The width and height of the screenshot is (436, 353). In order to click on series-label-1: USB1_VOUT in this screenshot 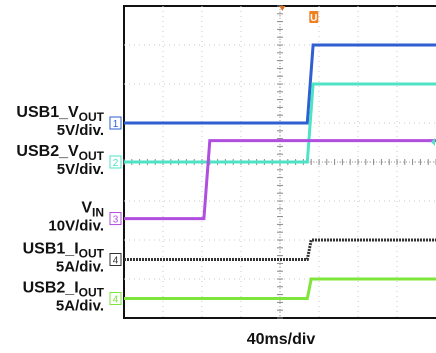, I will do `click(60, 114)`.